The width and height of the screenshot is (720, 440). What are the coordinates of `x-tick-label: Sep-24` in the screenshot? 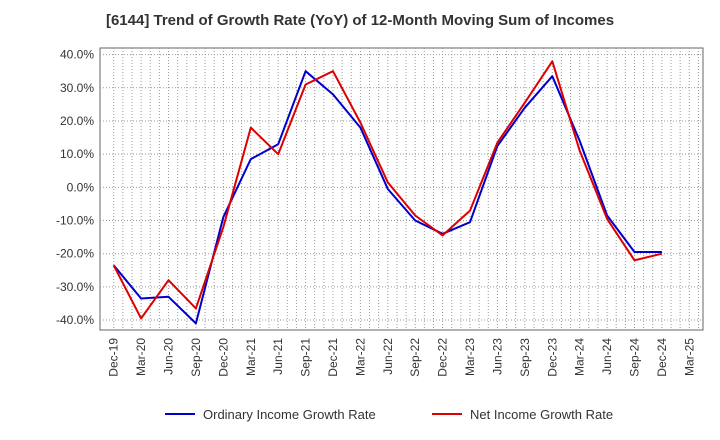 It's located at (634, 357).